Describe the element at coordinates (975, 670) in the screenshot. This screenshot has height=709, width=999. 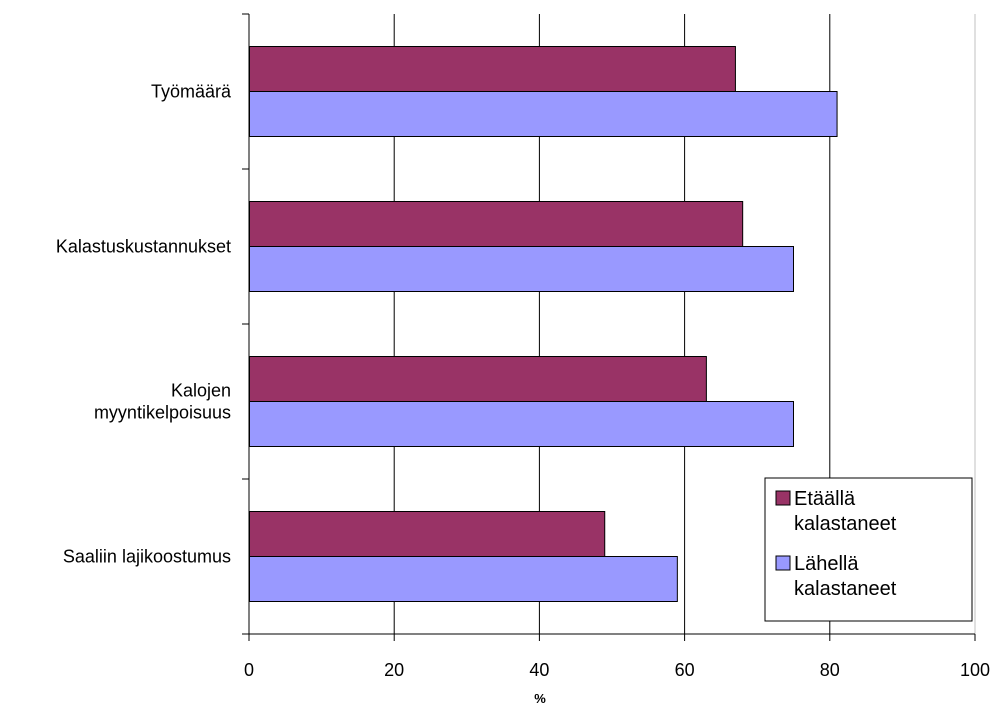
I see `x-tick-label: 100` at that location.